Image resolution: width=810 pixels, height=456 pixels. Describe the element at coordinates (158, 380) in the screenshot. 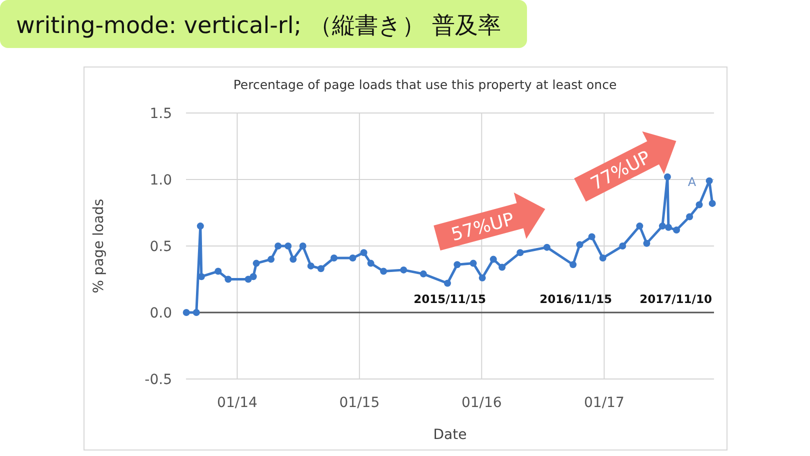

I see `y-tick-label: -0.5` at that location.